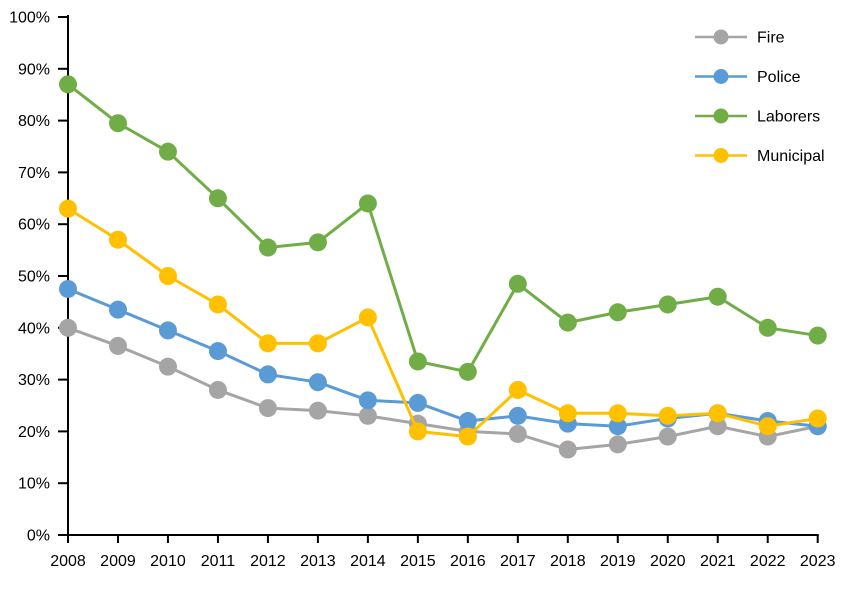 The width and height of the screenshot is (852, 593). What do you see at coordinates (118, 561) in the screenshot?
I see `x-tick-label: 2009` at bounding box center [118, 561].